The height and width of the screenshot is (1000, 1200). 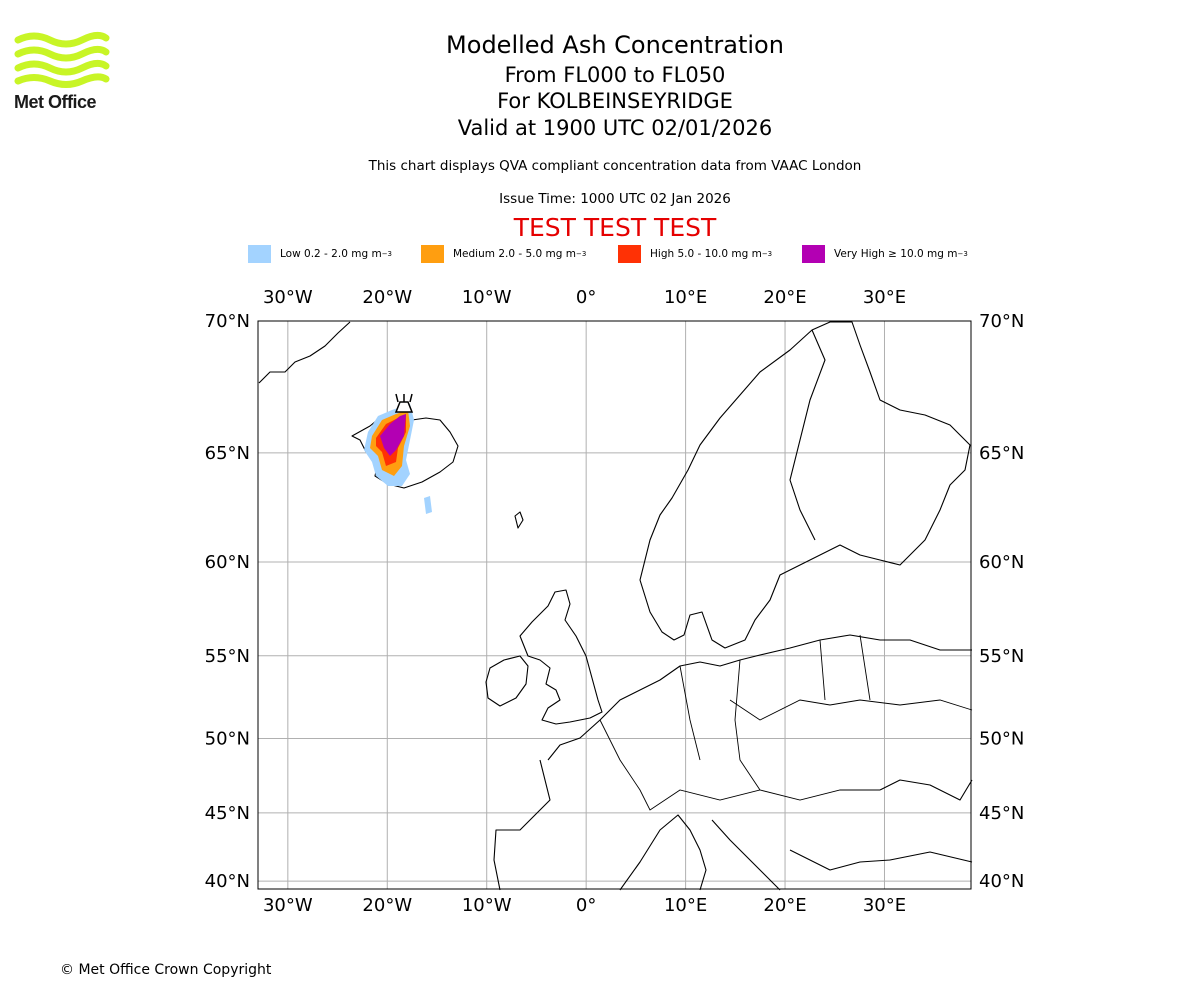 What do you see at coordinates (259, 254) in the screenshot?
I see `legend-swatch-low` at bounding box center [259, 254].